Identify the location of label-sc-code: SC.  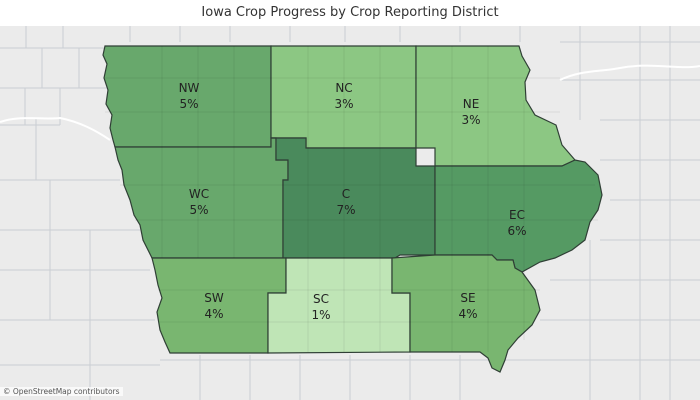
(321, 299).